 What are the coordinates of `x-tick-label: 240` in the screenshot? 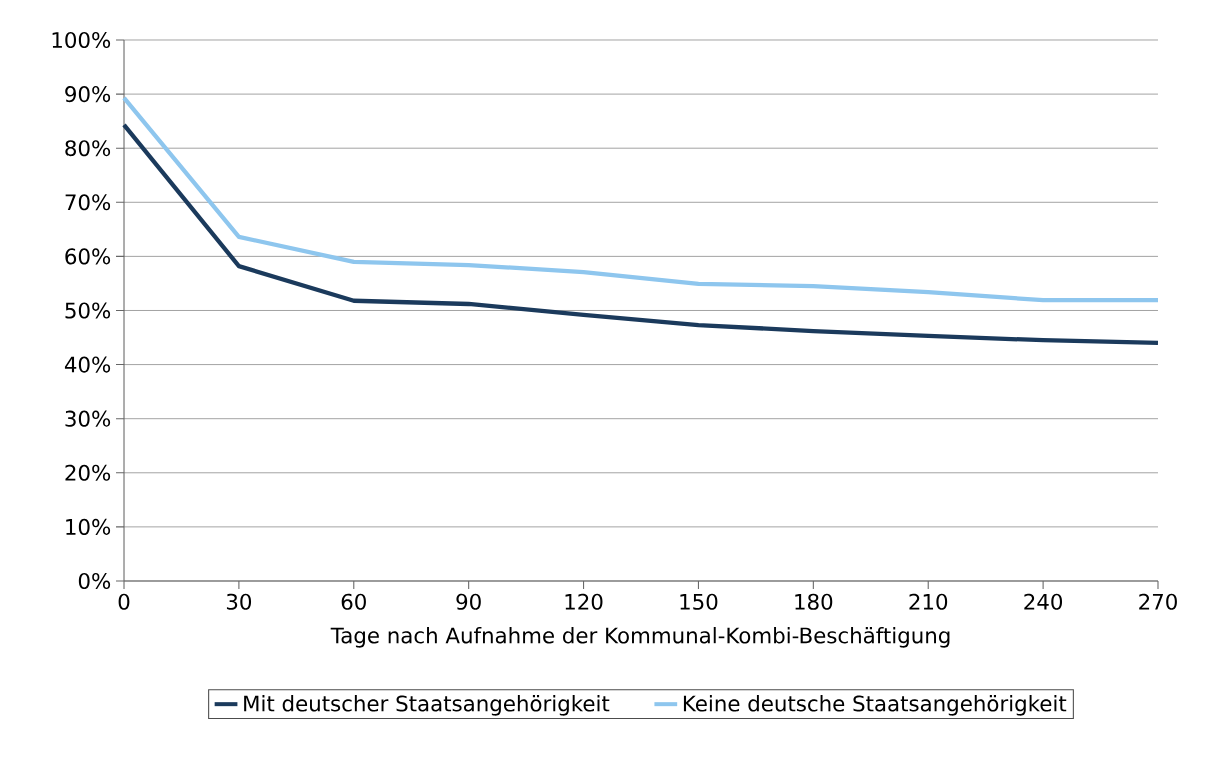 It's located at (1043, 601).